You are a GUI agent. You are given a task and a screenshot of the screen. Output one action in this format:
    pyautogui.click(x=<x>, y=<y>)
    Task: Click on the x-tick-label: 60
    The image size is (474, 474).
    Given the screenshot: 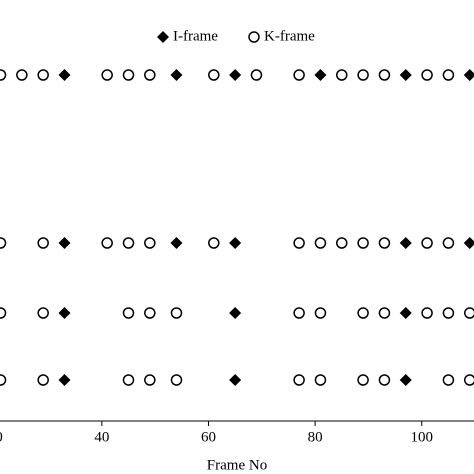 What is the action you would take?
    pyautogui.click(x=208, y=437)
    